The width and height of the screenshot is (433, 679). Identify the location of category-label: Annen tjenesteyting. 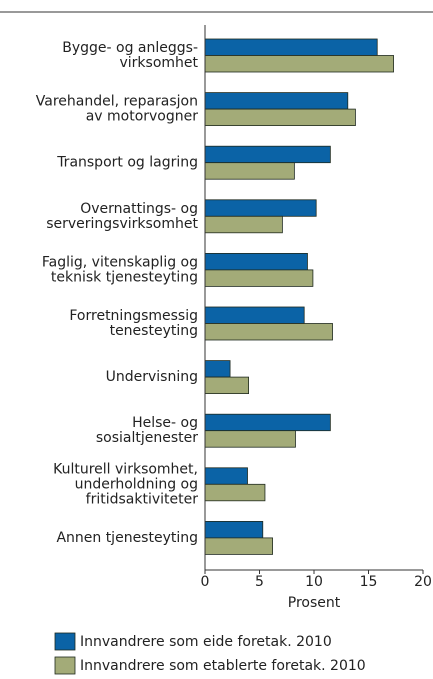
(127, 538).